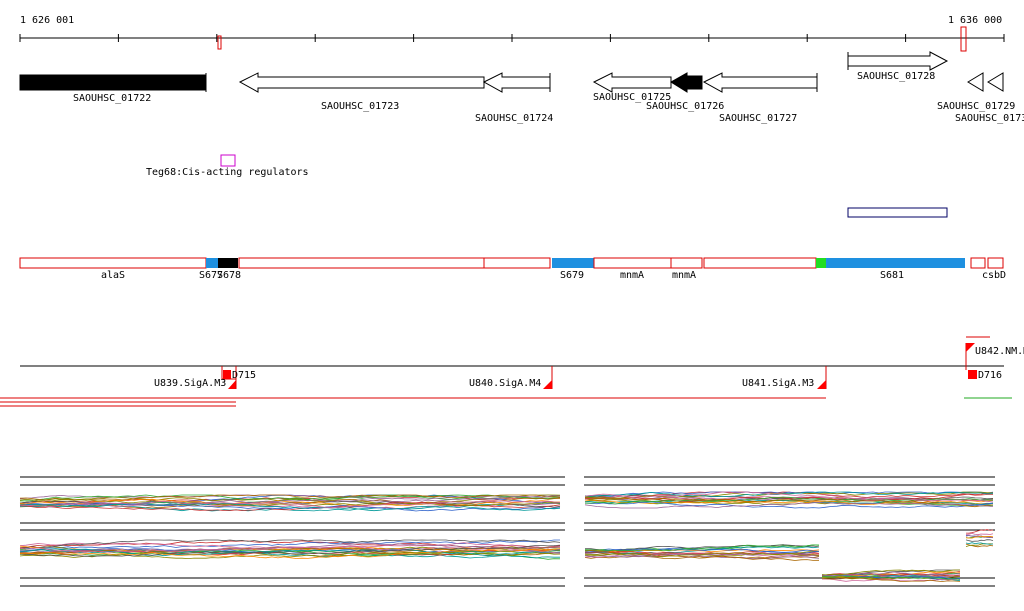 The image size is (1024, 611). I want to click on gene-label: SAOUHSC_01729, so click(976, 106).